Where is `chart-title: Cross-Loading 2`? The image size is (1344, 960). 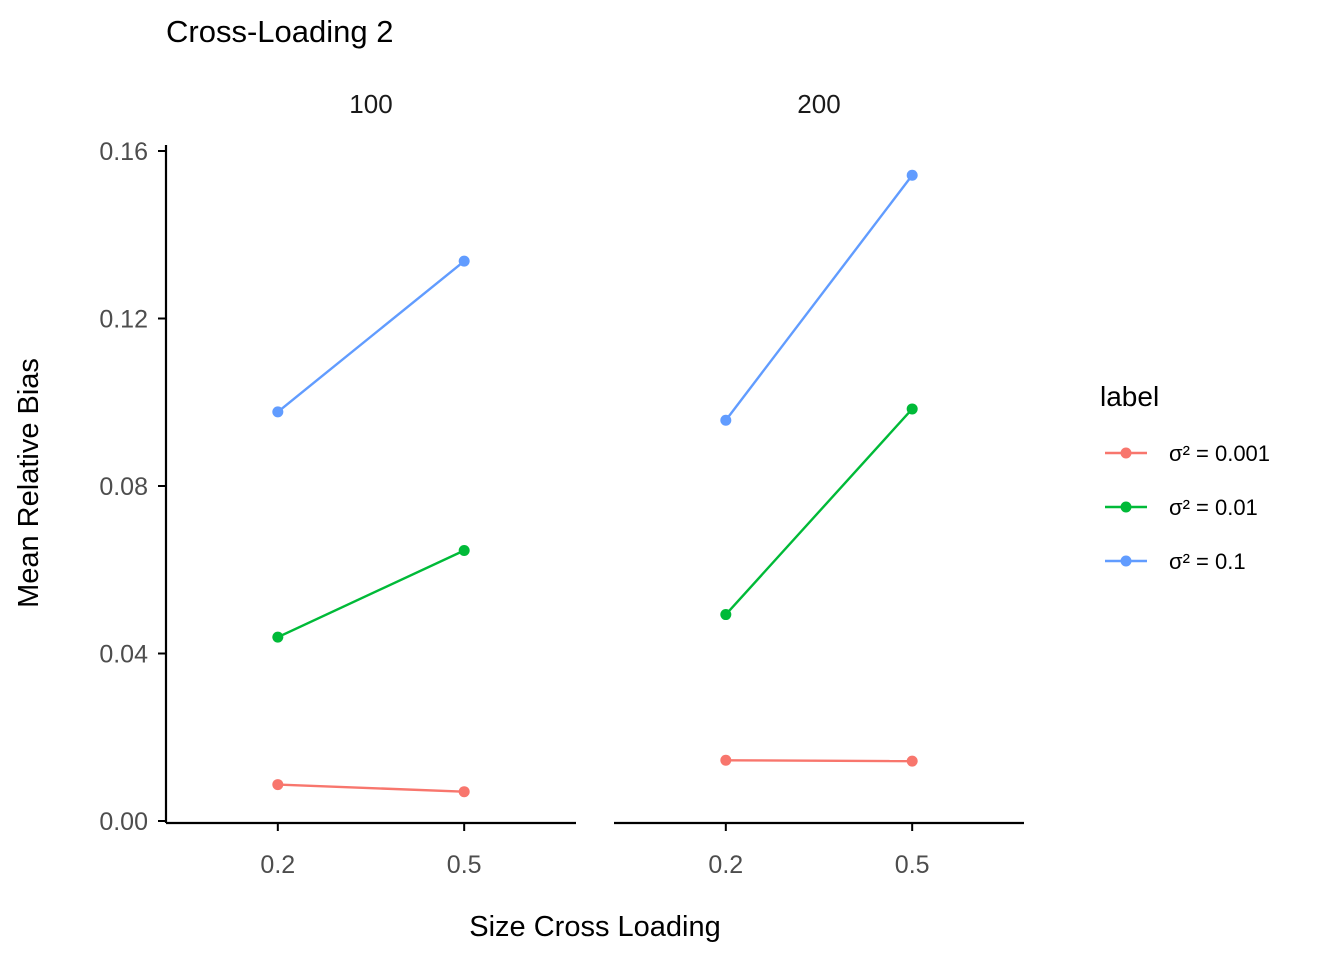
chart-title: Cross-Loading 2 is located at coordinates (279, 31).